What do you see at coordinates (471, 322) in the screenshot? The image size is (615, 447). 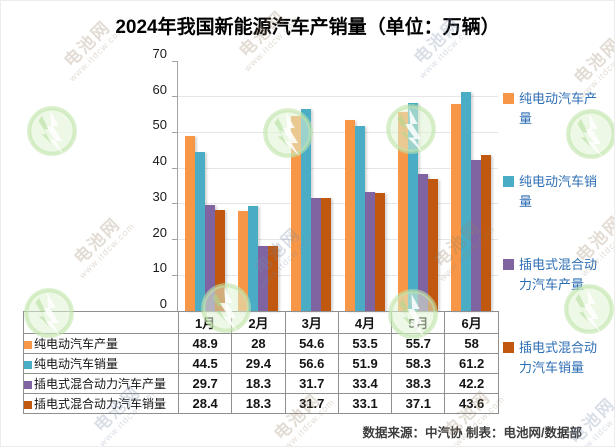 I see `month-header-cell: 6月` at bounding box center [471, 322].